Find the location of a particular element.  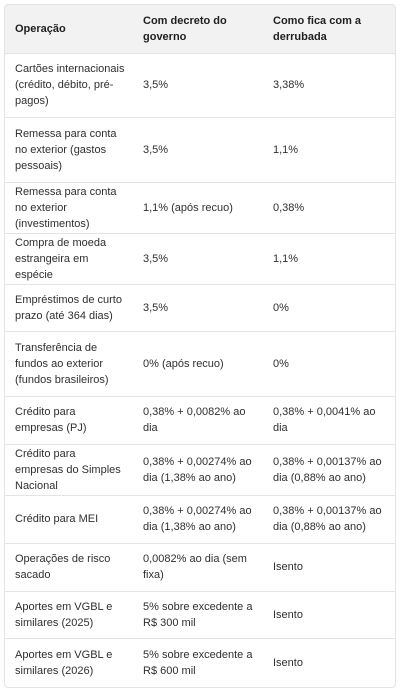

cell-derrubada: 3,38% is located at coordinates (289, 85).